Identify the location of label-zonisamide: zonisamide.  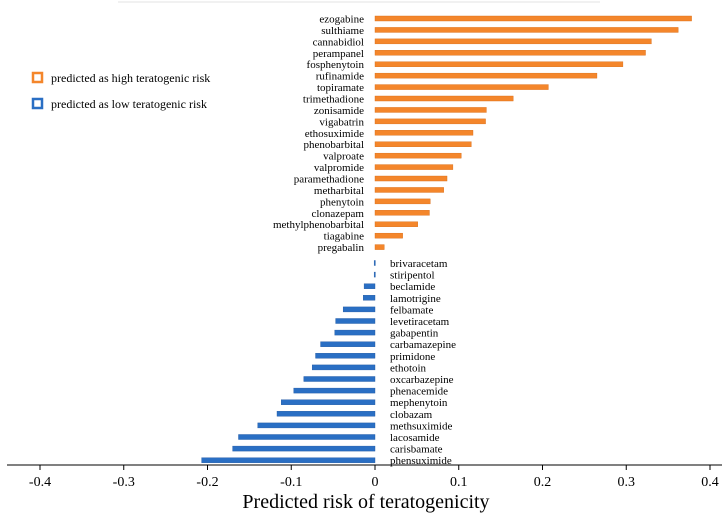
(339, 111).